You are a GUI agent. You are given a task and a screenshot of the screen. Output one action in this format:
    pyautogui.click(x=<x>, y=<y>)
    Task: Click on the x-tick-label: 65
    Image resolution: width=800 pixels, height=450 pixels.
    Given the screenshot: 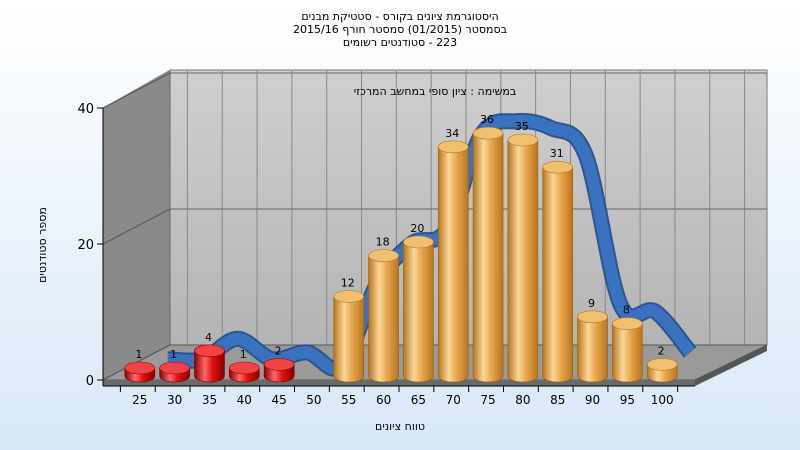 What is the action you would take?
    pyautogui.click(x=418, y=400)
    